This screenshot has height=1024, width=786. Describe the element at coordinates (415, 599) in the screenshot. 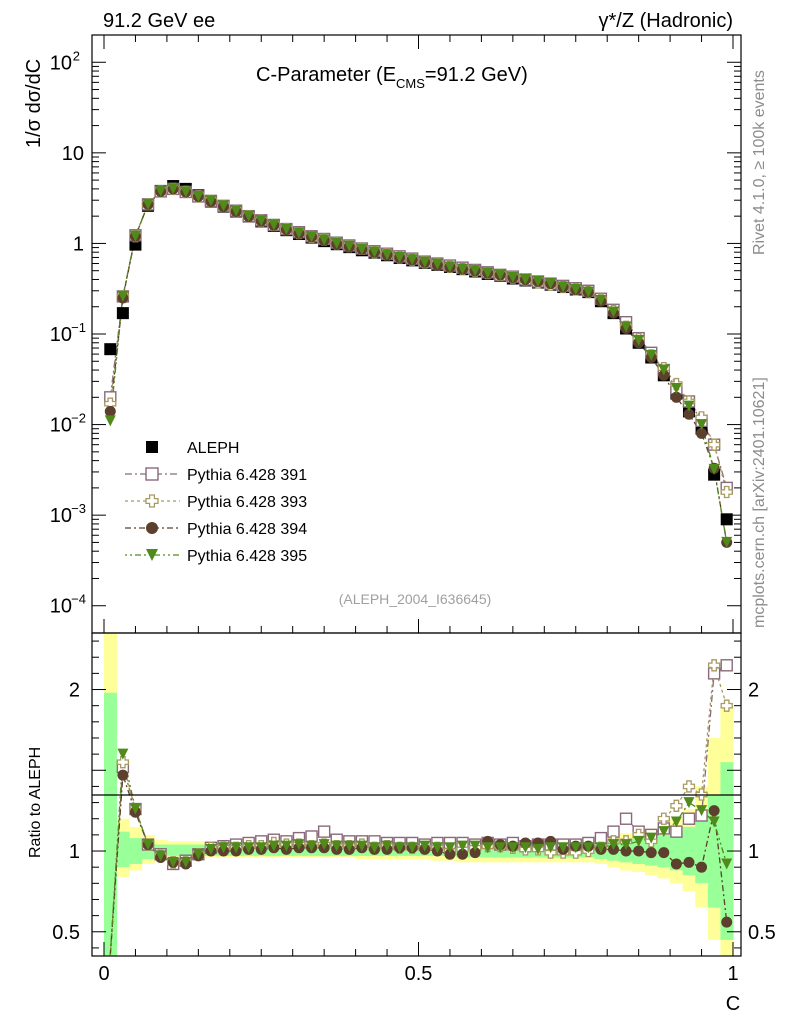

I see `analysis-id: (ALEPH_2004_I636645)` at that location.